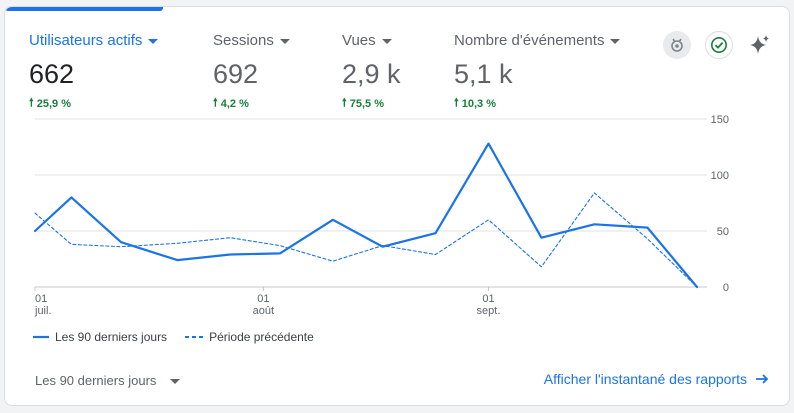  Describe the element at coordinates (483, 74) in the screenshot. I see `metric-value: 5,1 k` at that location.